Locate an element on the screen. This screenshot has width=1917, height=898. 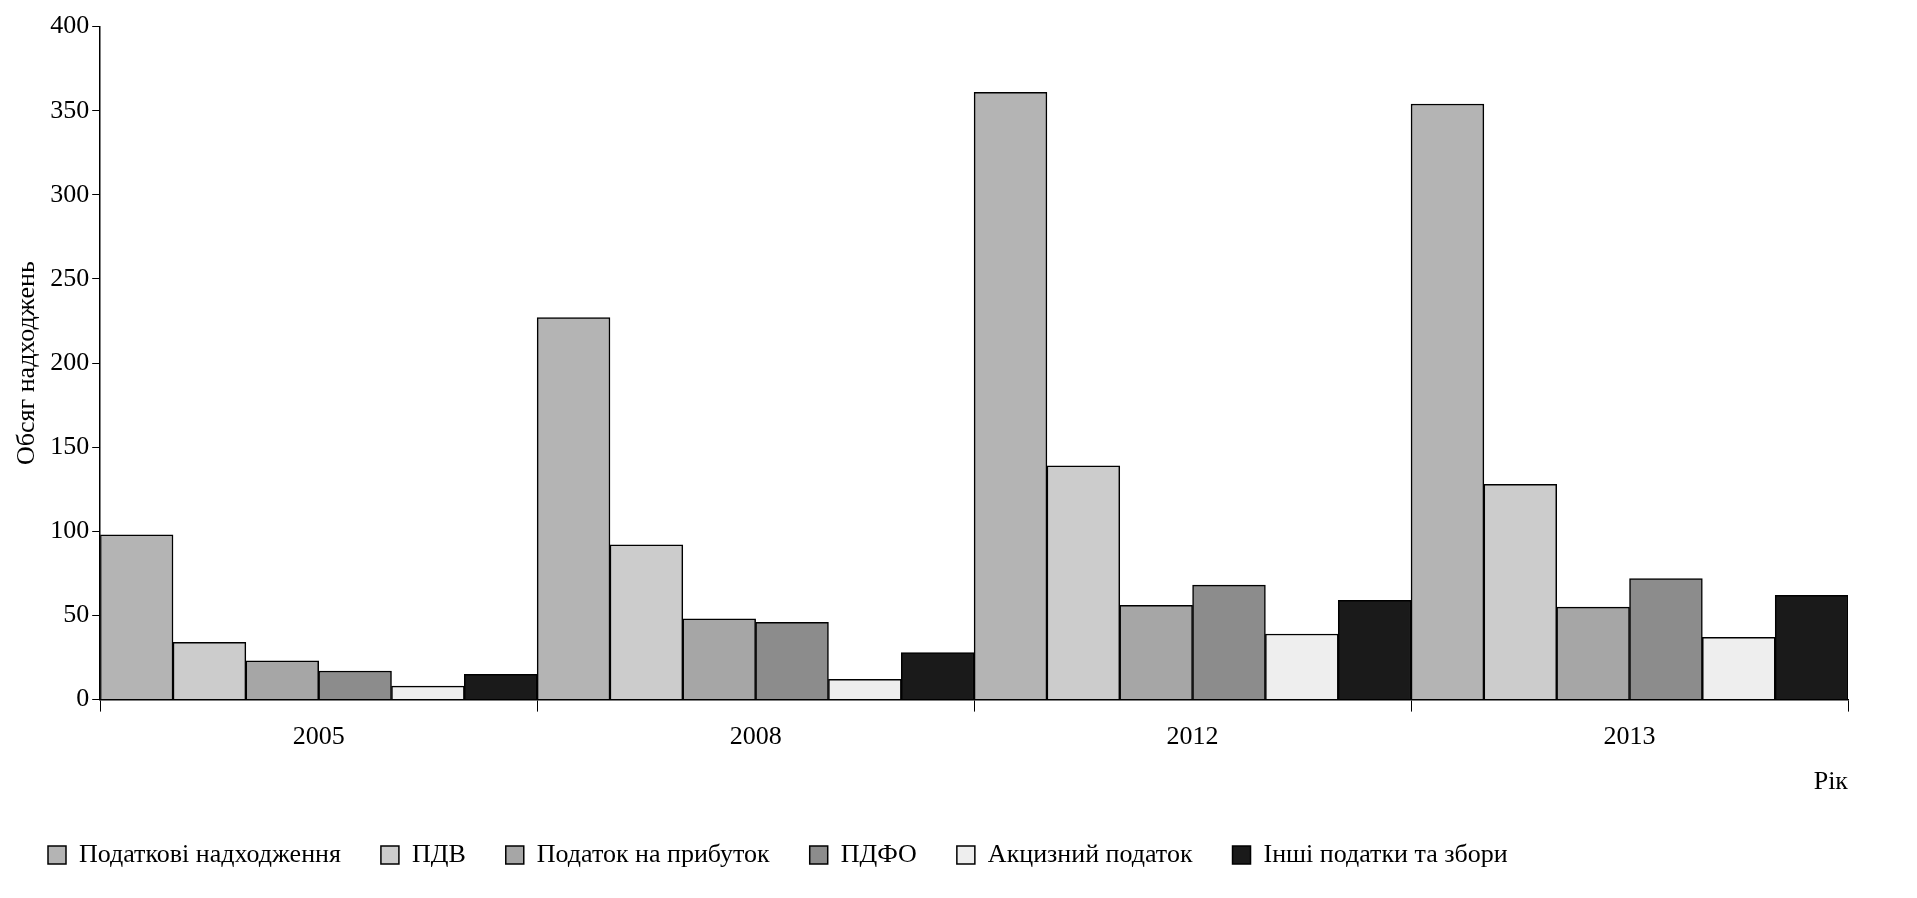
x-tick-label: 2008 is located at coordinates (755, 736).